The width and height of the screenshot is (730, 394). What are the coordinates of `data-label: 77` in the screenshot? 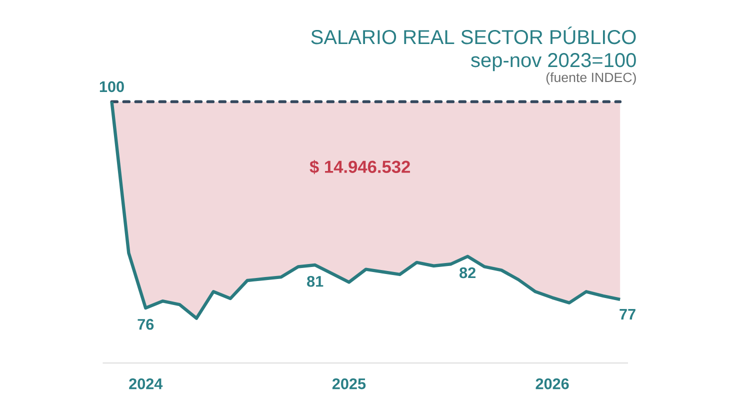 It's located at (628, 314).